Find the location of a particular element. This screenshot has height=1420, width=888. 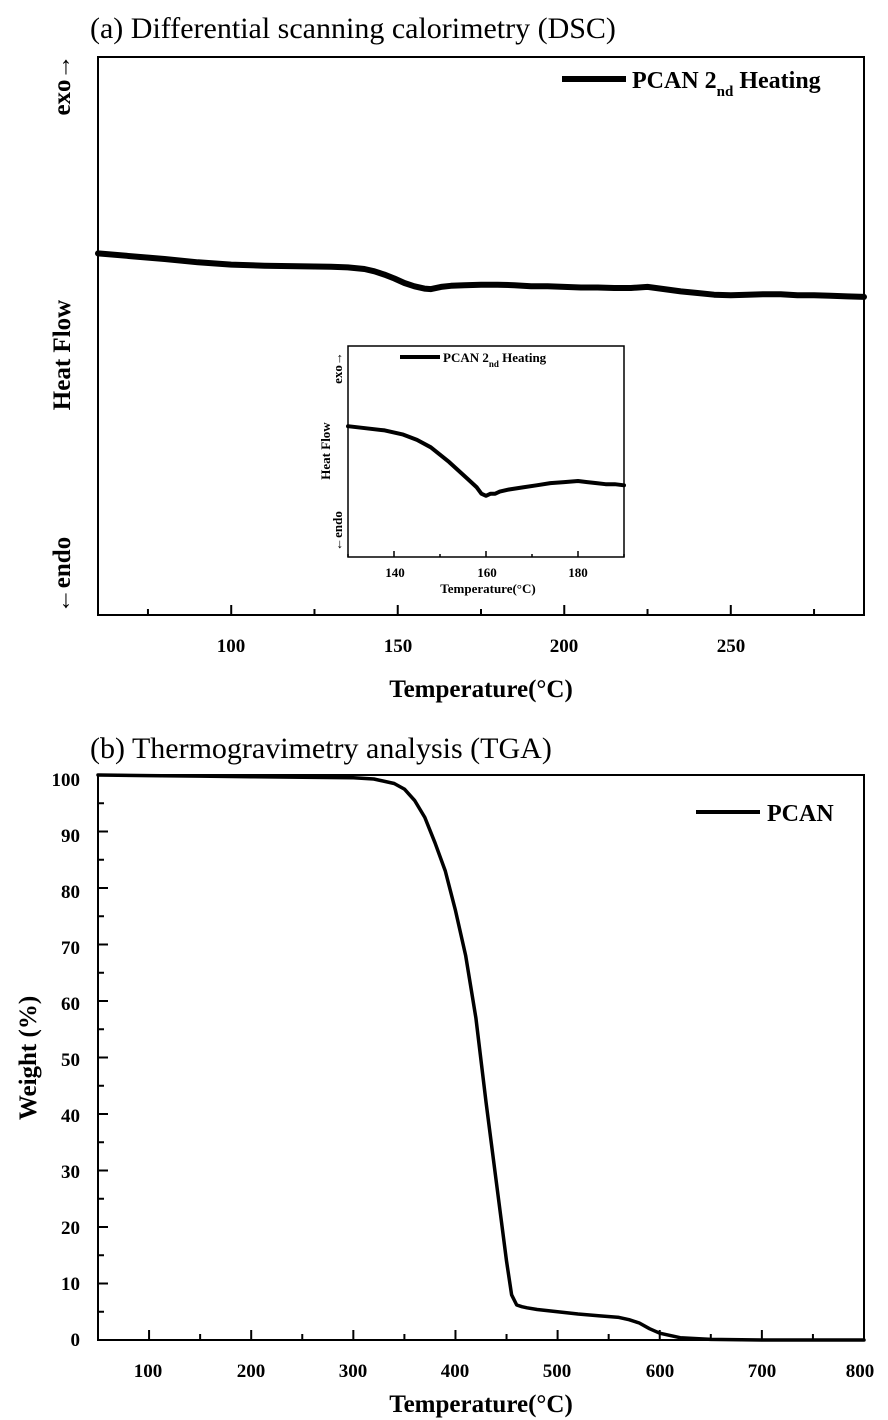

tga-title: (b) Thermogravimetry analysis (TGA) is located at coordinates (321, 748).